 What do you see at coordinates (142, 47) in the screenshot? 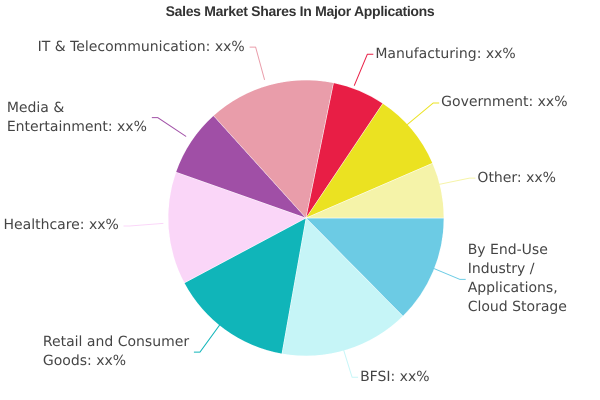
I see `slice-label: IT & Telecommunication: xx%` at bounding box center [142, 47].